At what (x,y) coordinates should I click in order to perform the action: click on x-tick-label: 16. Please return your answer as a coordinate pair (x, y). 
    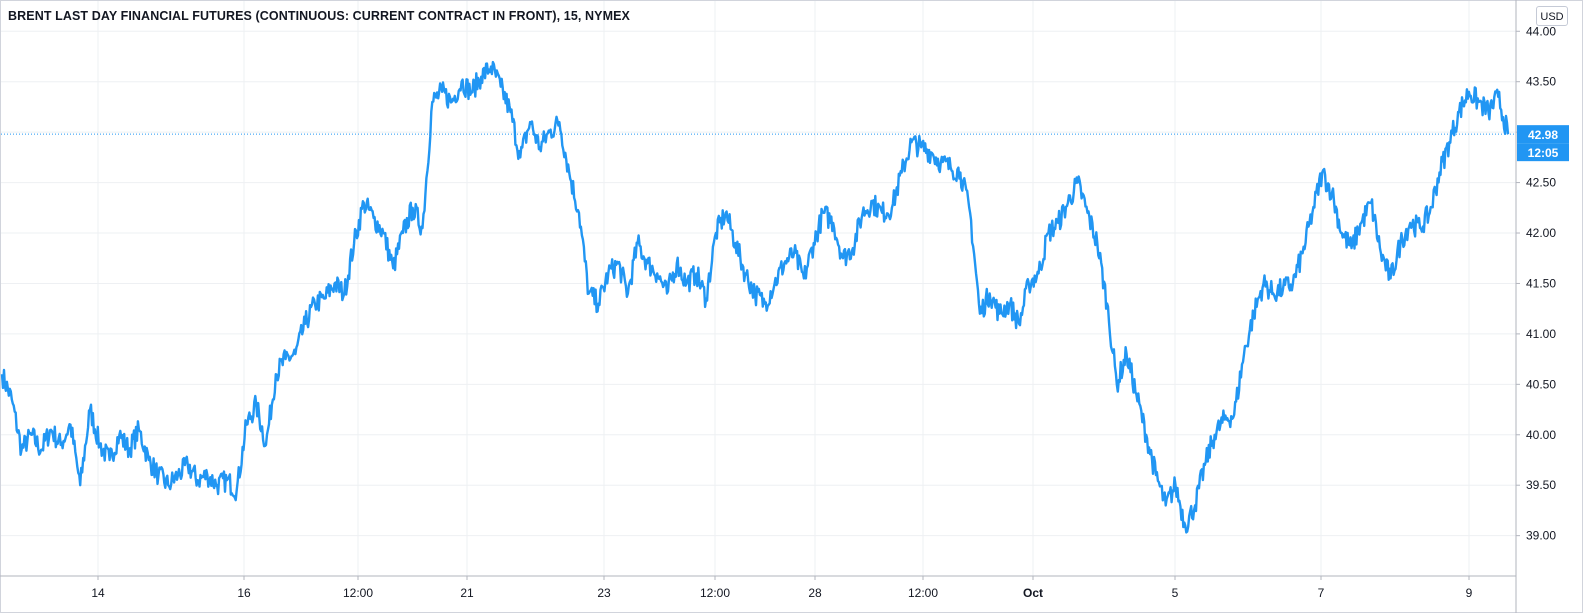
    Looking at the image, I should click on (244, 593).